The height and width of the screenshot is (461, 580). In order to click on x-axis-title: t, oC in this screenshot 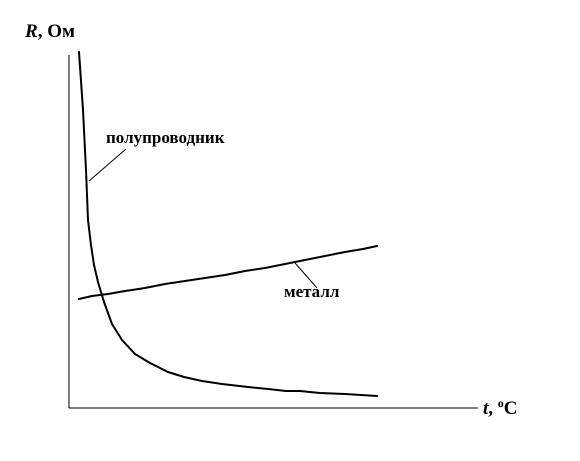, I will do `click(500, 407)`.